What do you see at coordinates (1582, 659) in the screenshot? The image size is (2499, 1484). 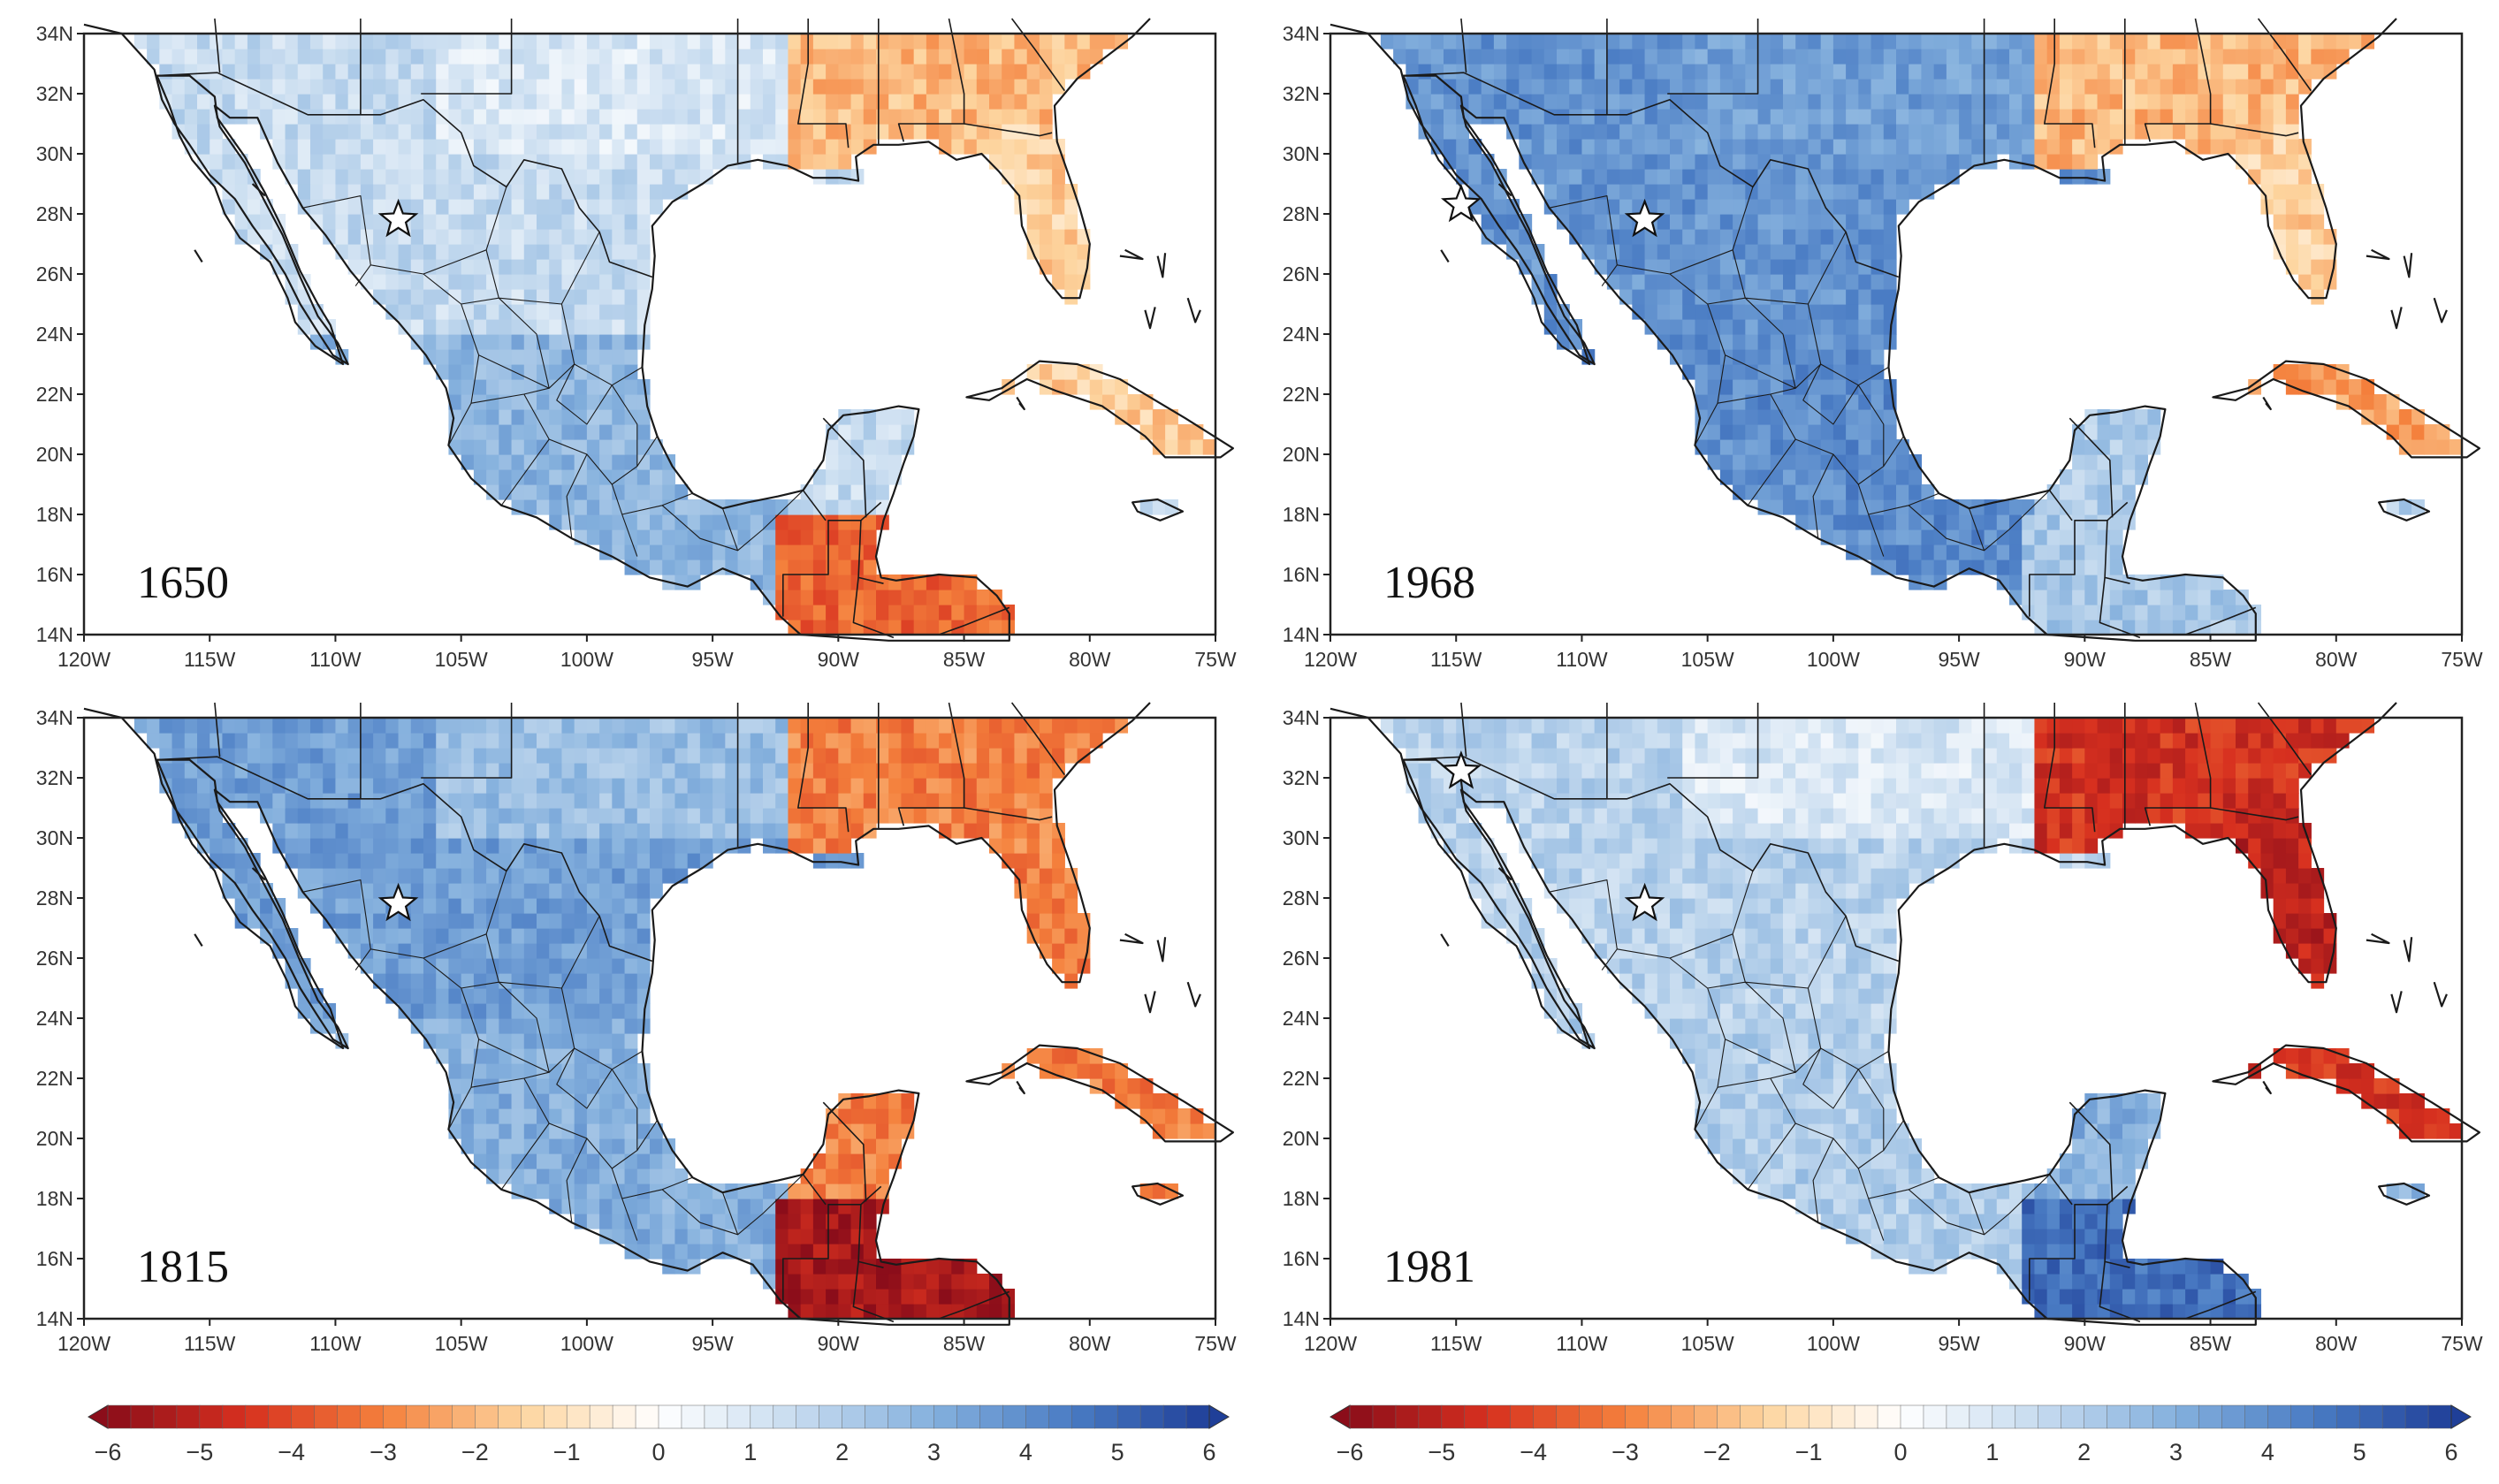 I see `longitude-tick-label: 110W` at bounding box center [1582, 659].